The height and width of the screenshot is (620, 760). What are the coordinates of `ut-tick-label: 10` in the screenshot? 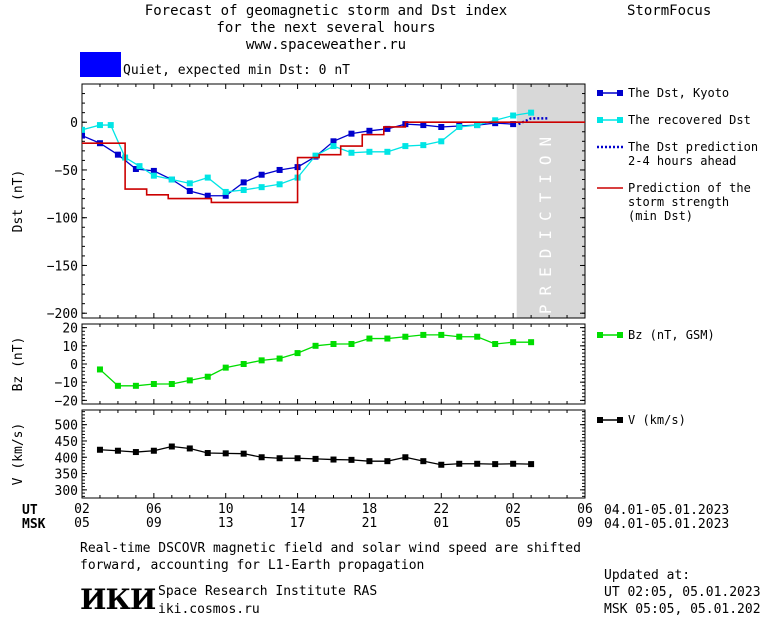 It's located at (226, 509).